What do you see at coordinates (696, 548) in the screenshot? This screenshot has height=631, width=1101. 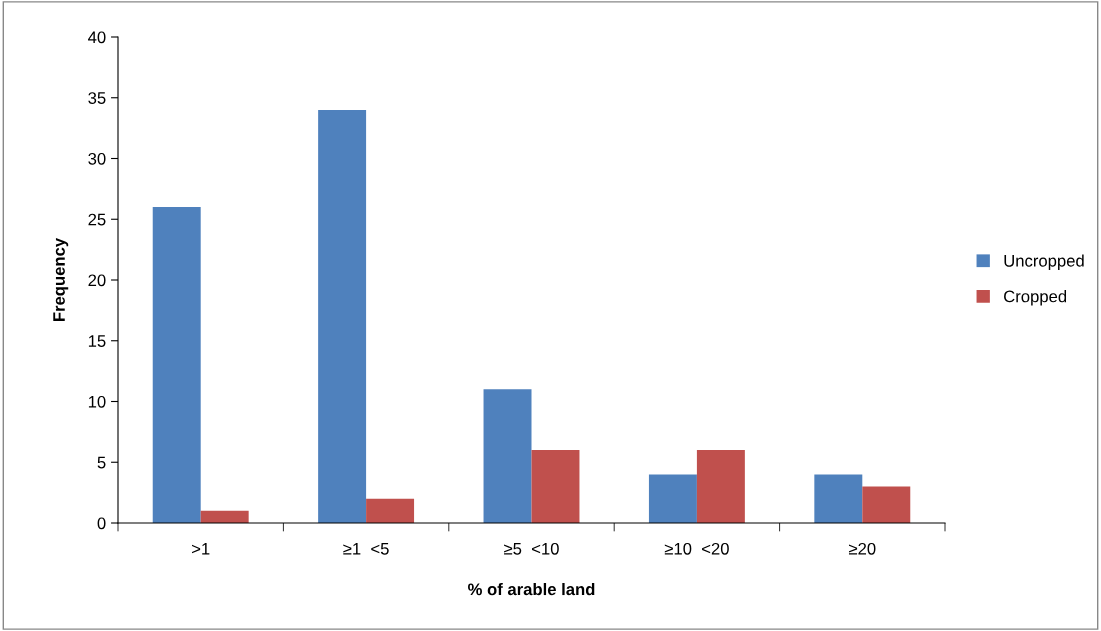 I see `x-tick-label: ≥10 <20` at bounding box center [696, 548].